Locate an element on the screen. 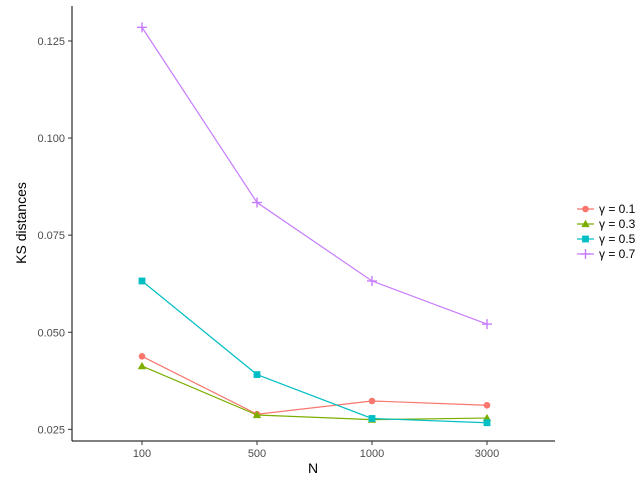 This screenshot has width=643, height=480. y-tick-label: 0.050 is located at coordinates (51, 333).